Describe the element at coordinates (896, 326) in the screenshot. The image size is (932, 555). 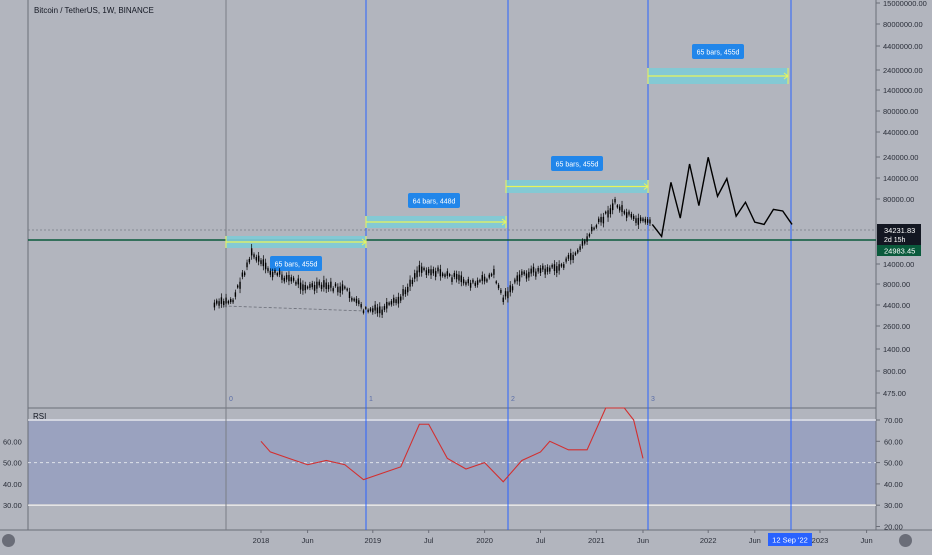
I see `price-axis-label: 2600.00` at that location.